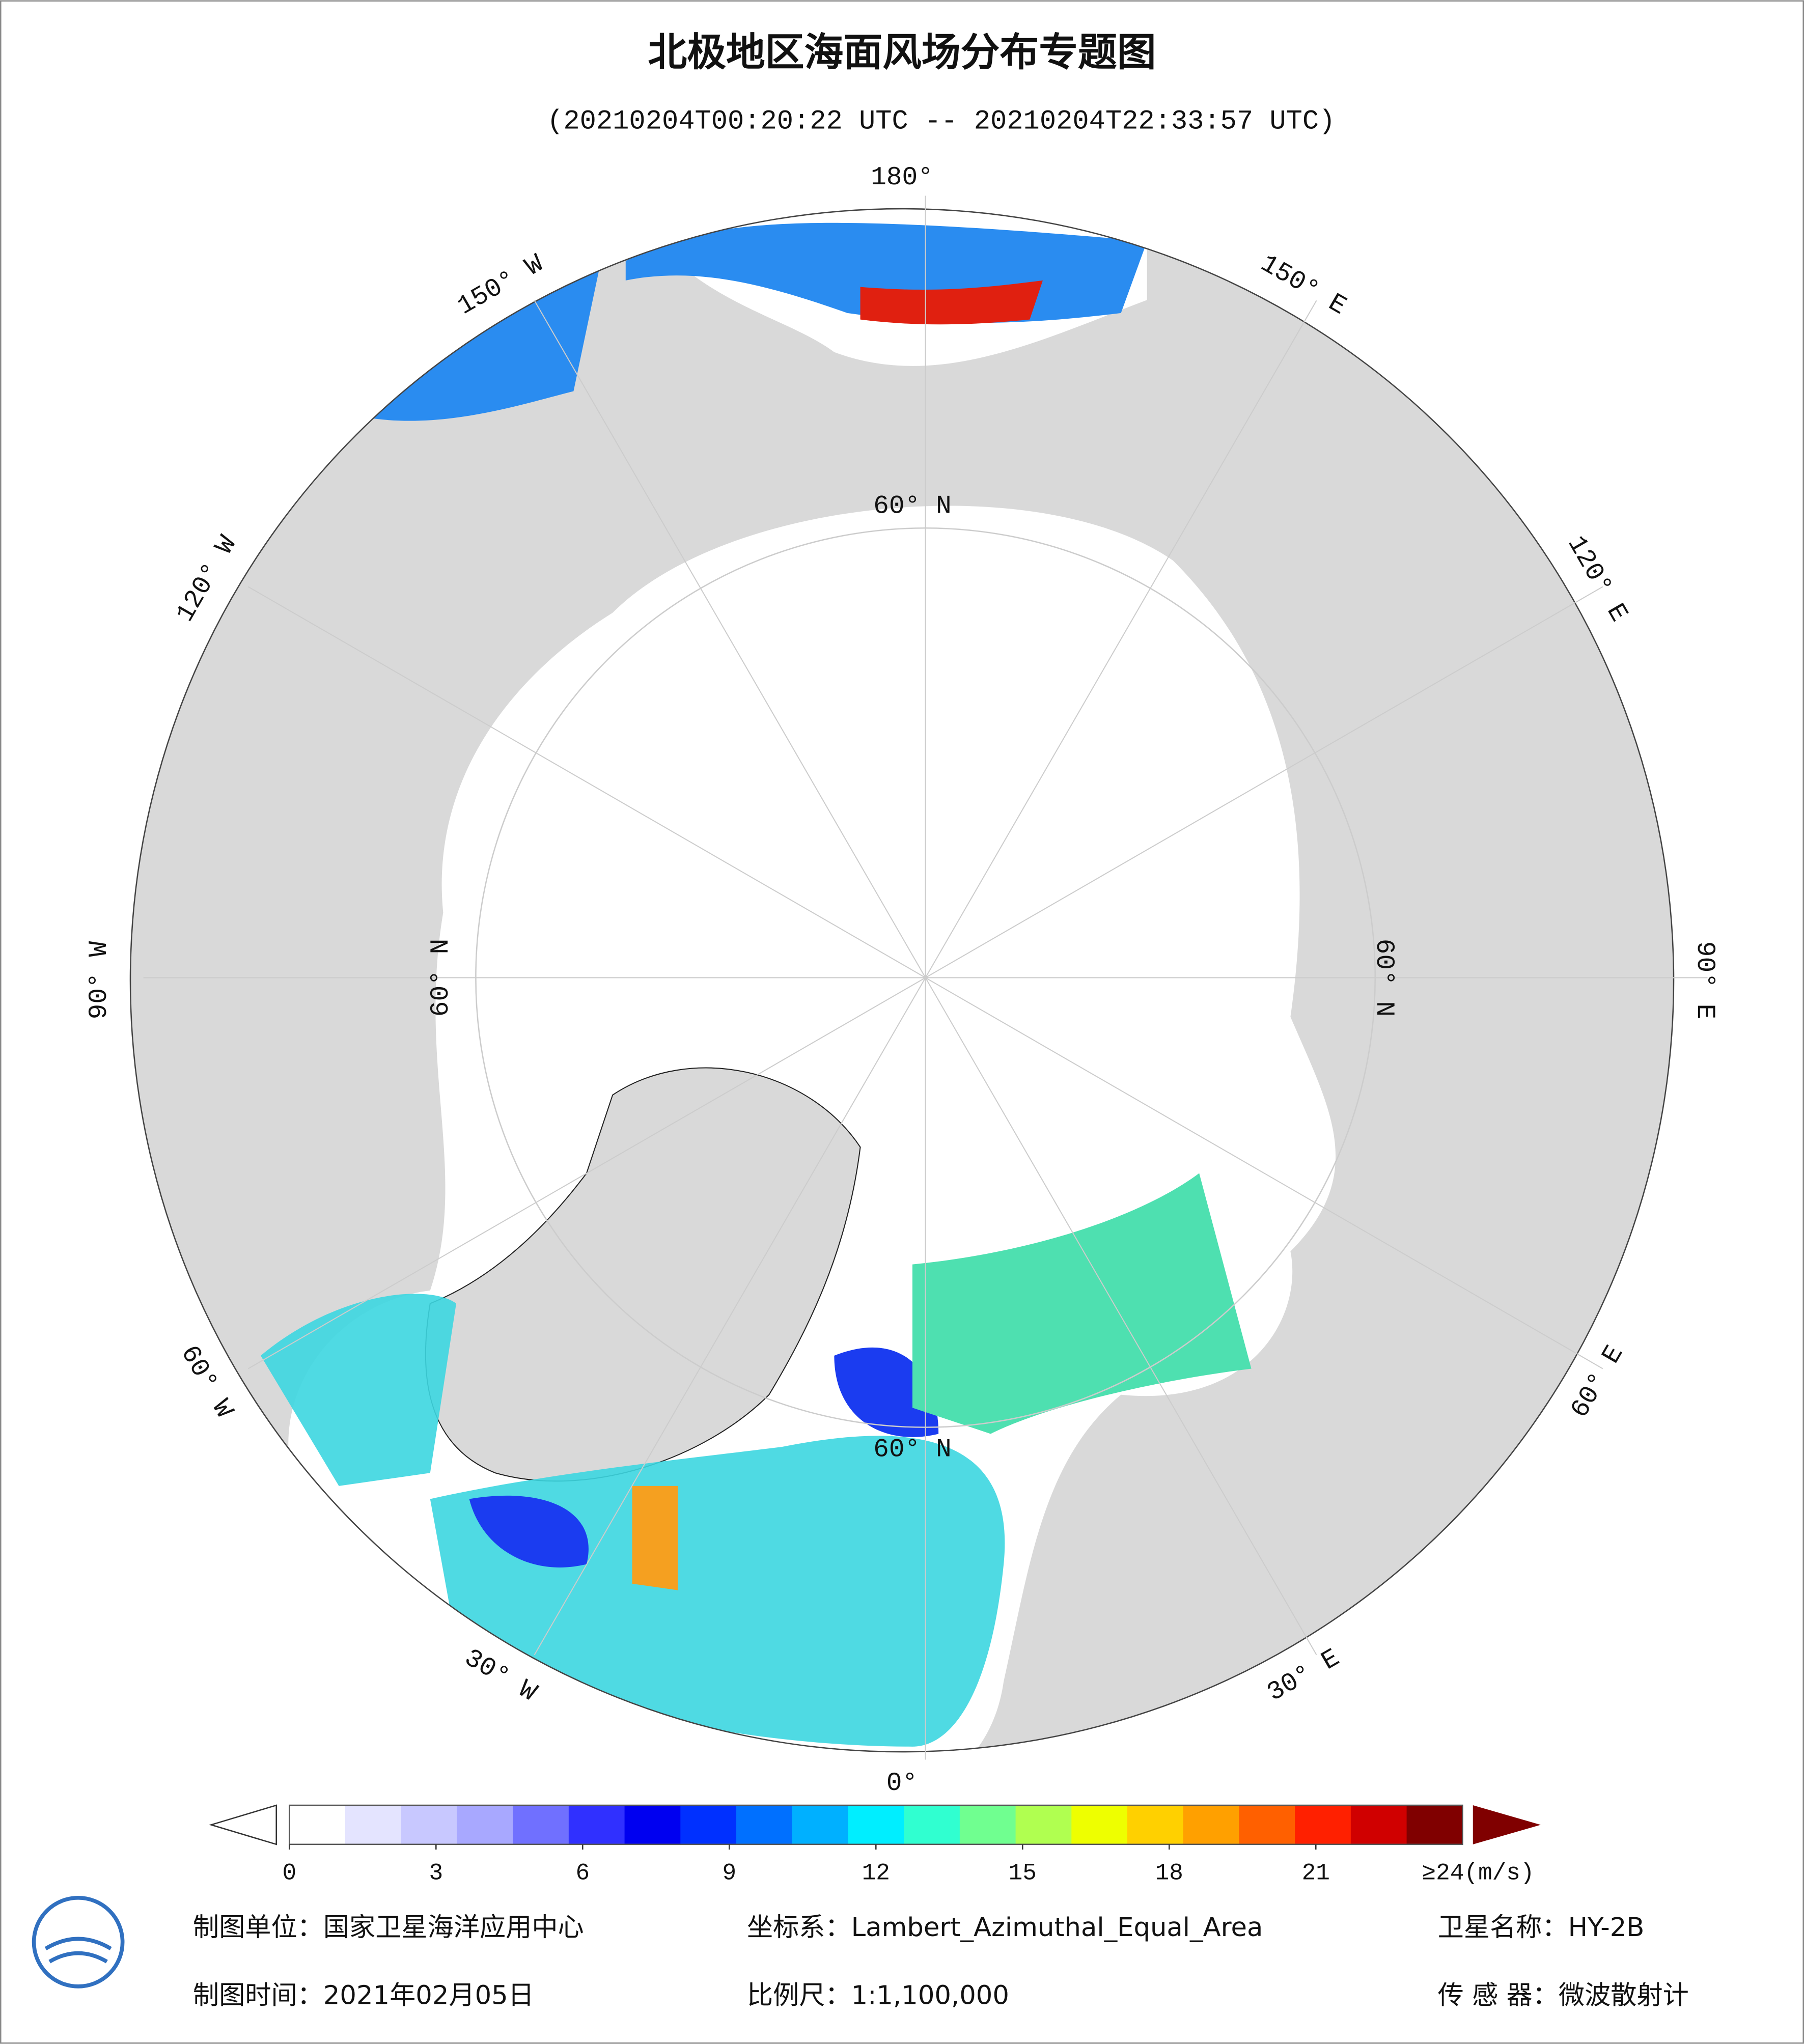 This screenshot has width=1804, height=2044. What do you see at coordinates (436, 1873) in the screenshot?
I see `colorbar-tick-label: 3` at bounding box center [436, 1873].